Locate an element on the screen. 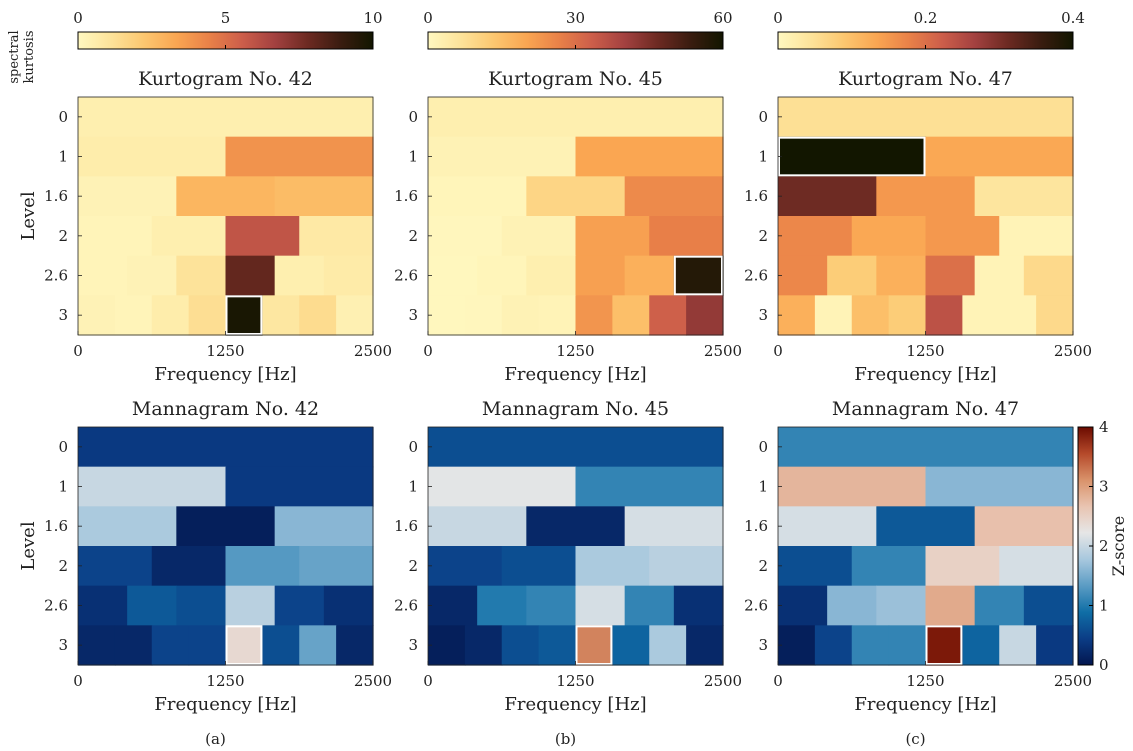 This screenshot has width=1133, height=751. colorbar-tick-label: 0 is located at coordinates (778, 18).